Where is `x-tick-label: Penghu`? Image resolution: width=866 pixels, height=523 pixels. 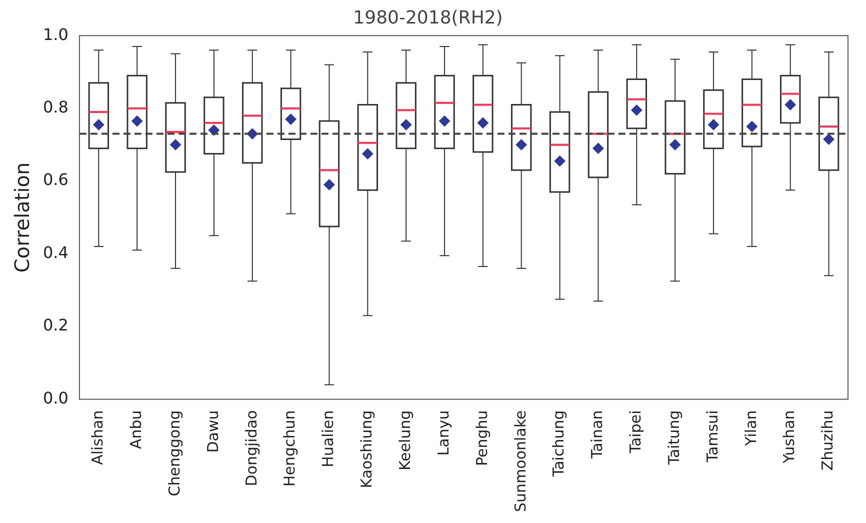
x-tick-label: Penghu is located at coordinates (481, 438).